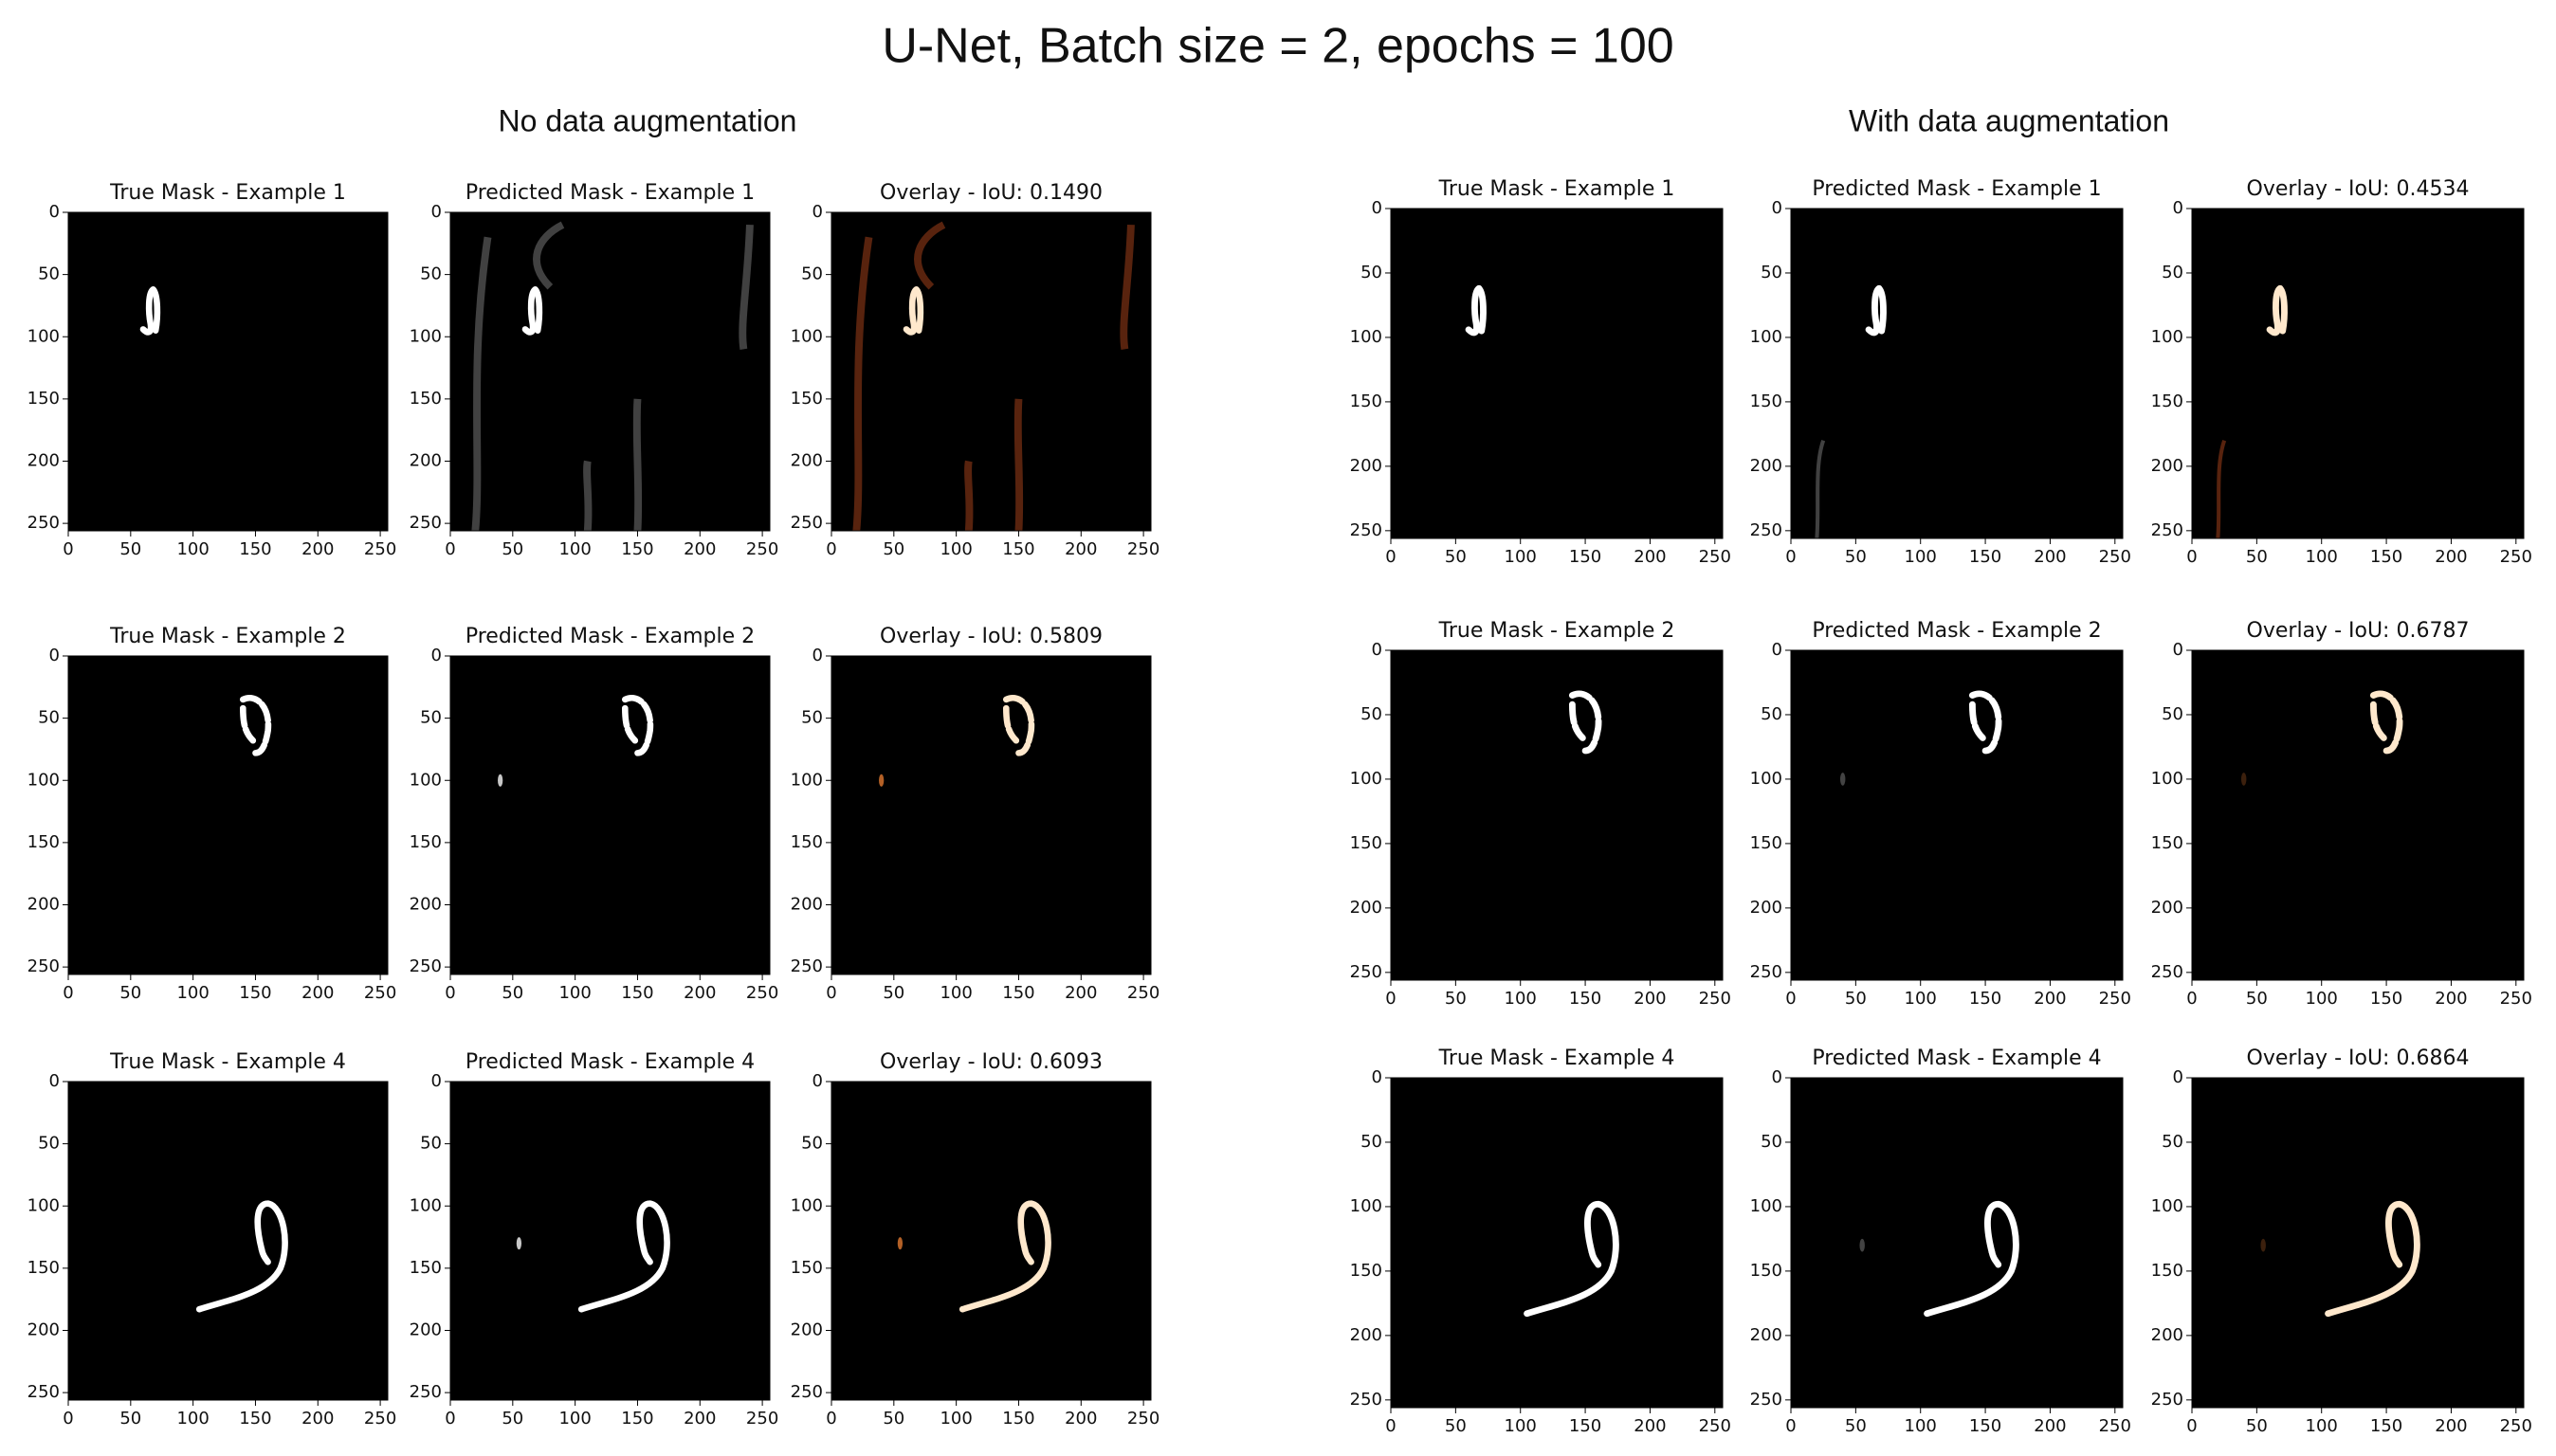  What do you see at coordinates (1956, 189) in the screenshot?
I see `panel-title: Predicted Mask - Example 1` at bounding box center [1956, 189].